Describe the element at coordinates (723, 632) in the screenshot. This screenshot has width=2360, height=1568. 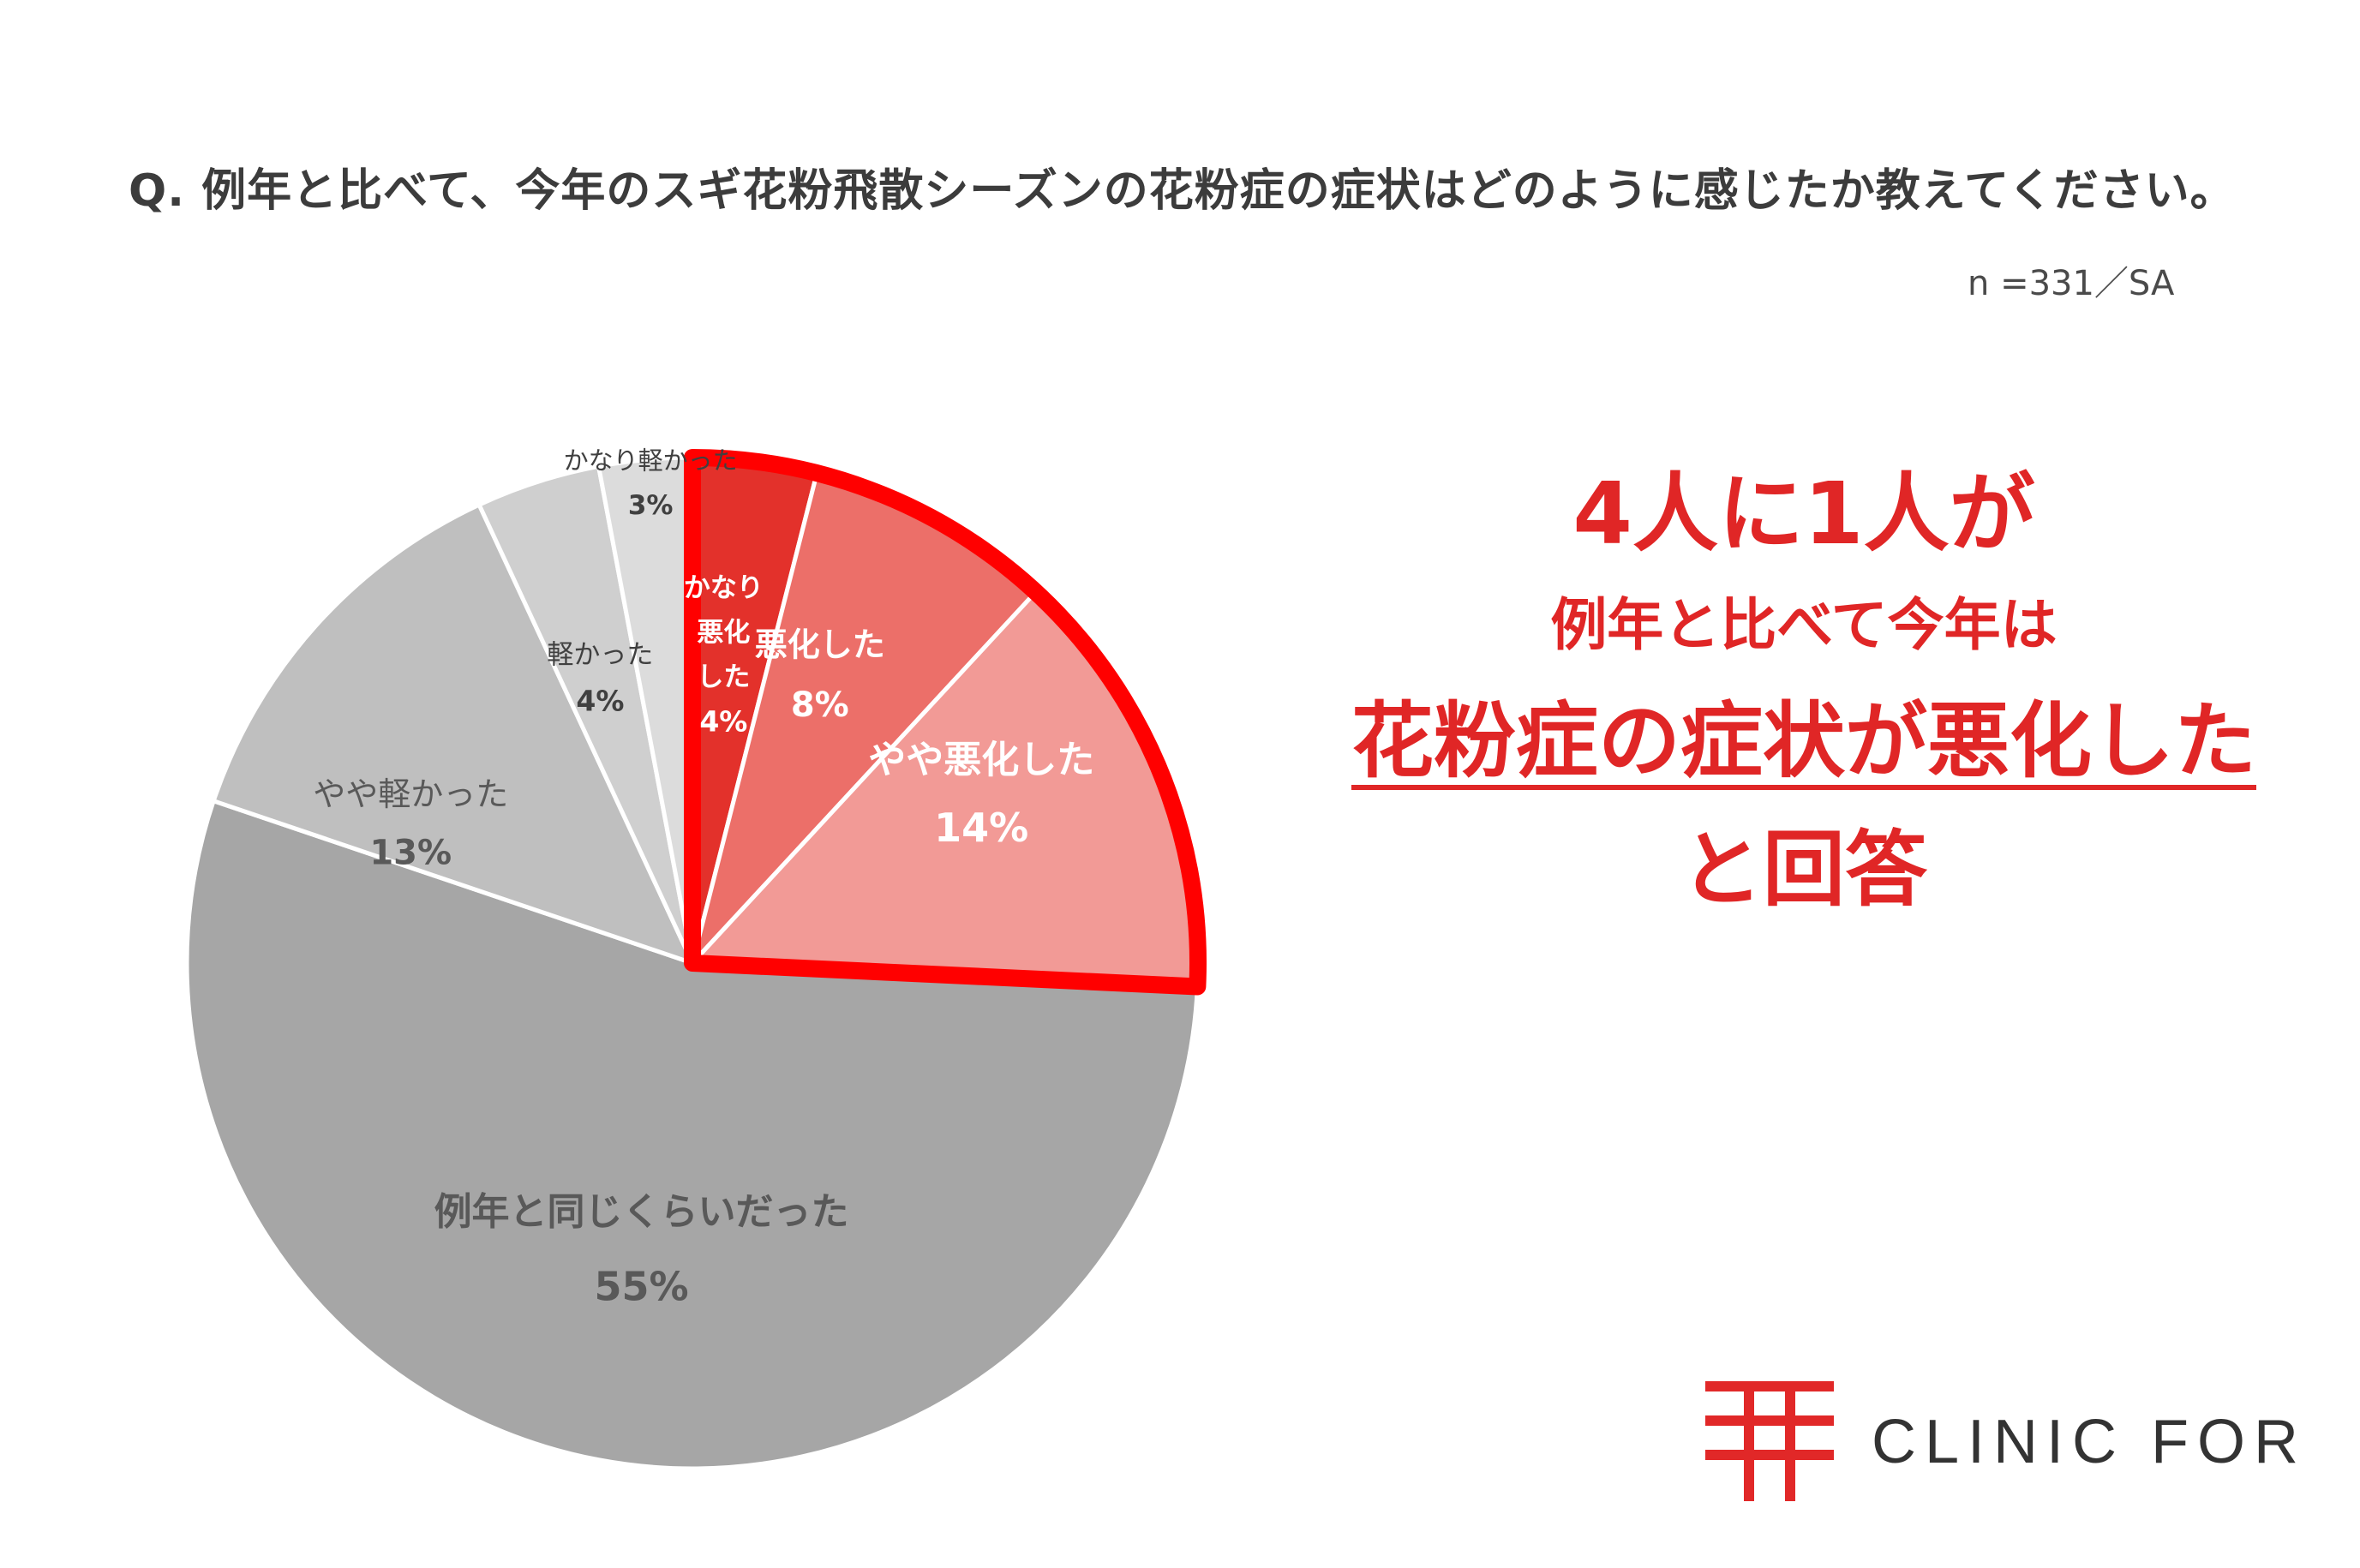
I see `slice-category-label: 悪化` at that location.